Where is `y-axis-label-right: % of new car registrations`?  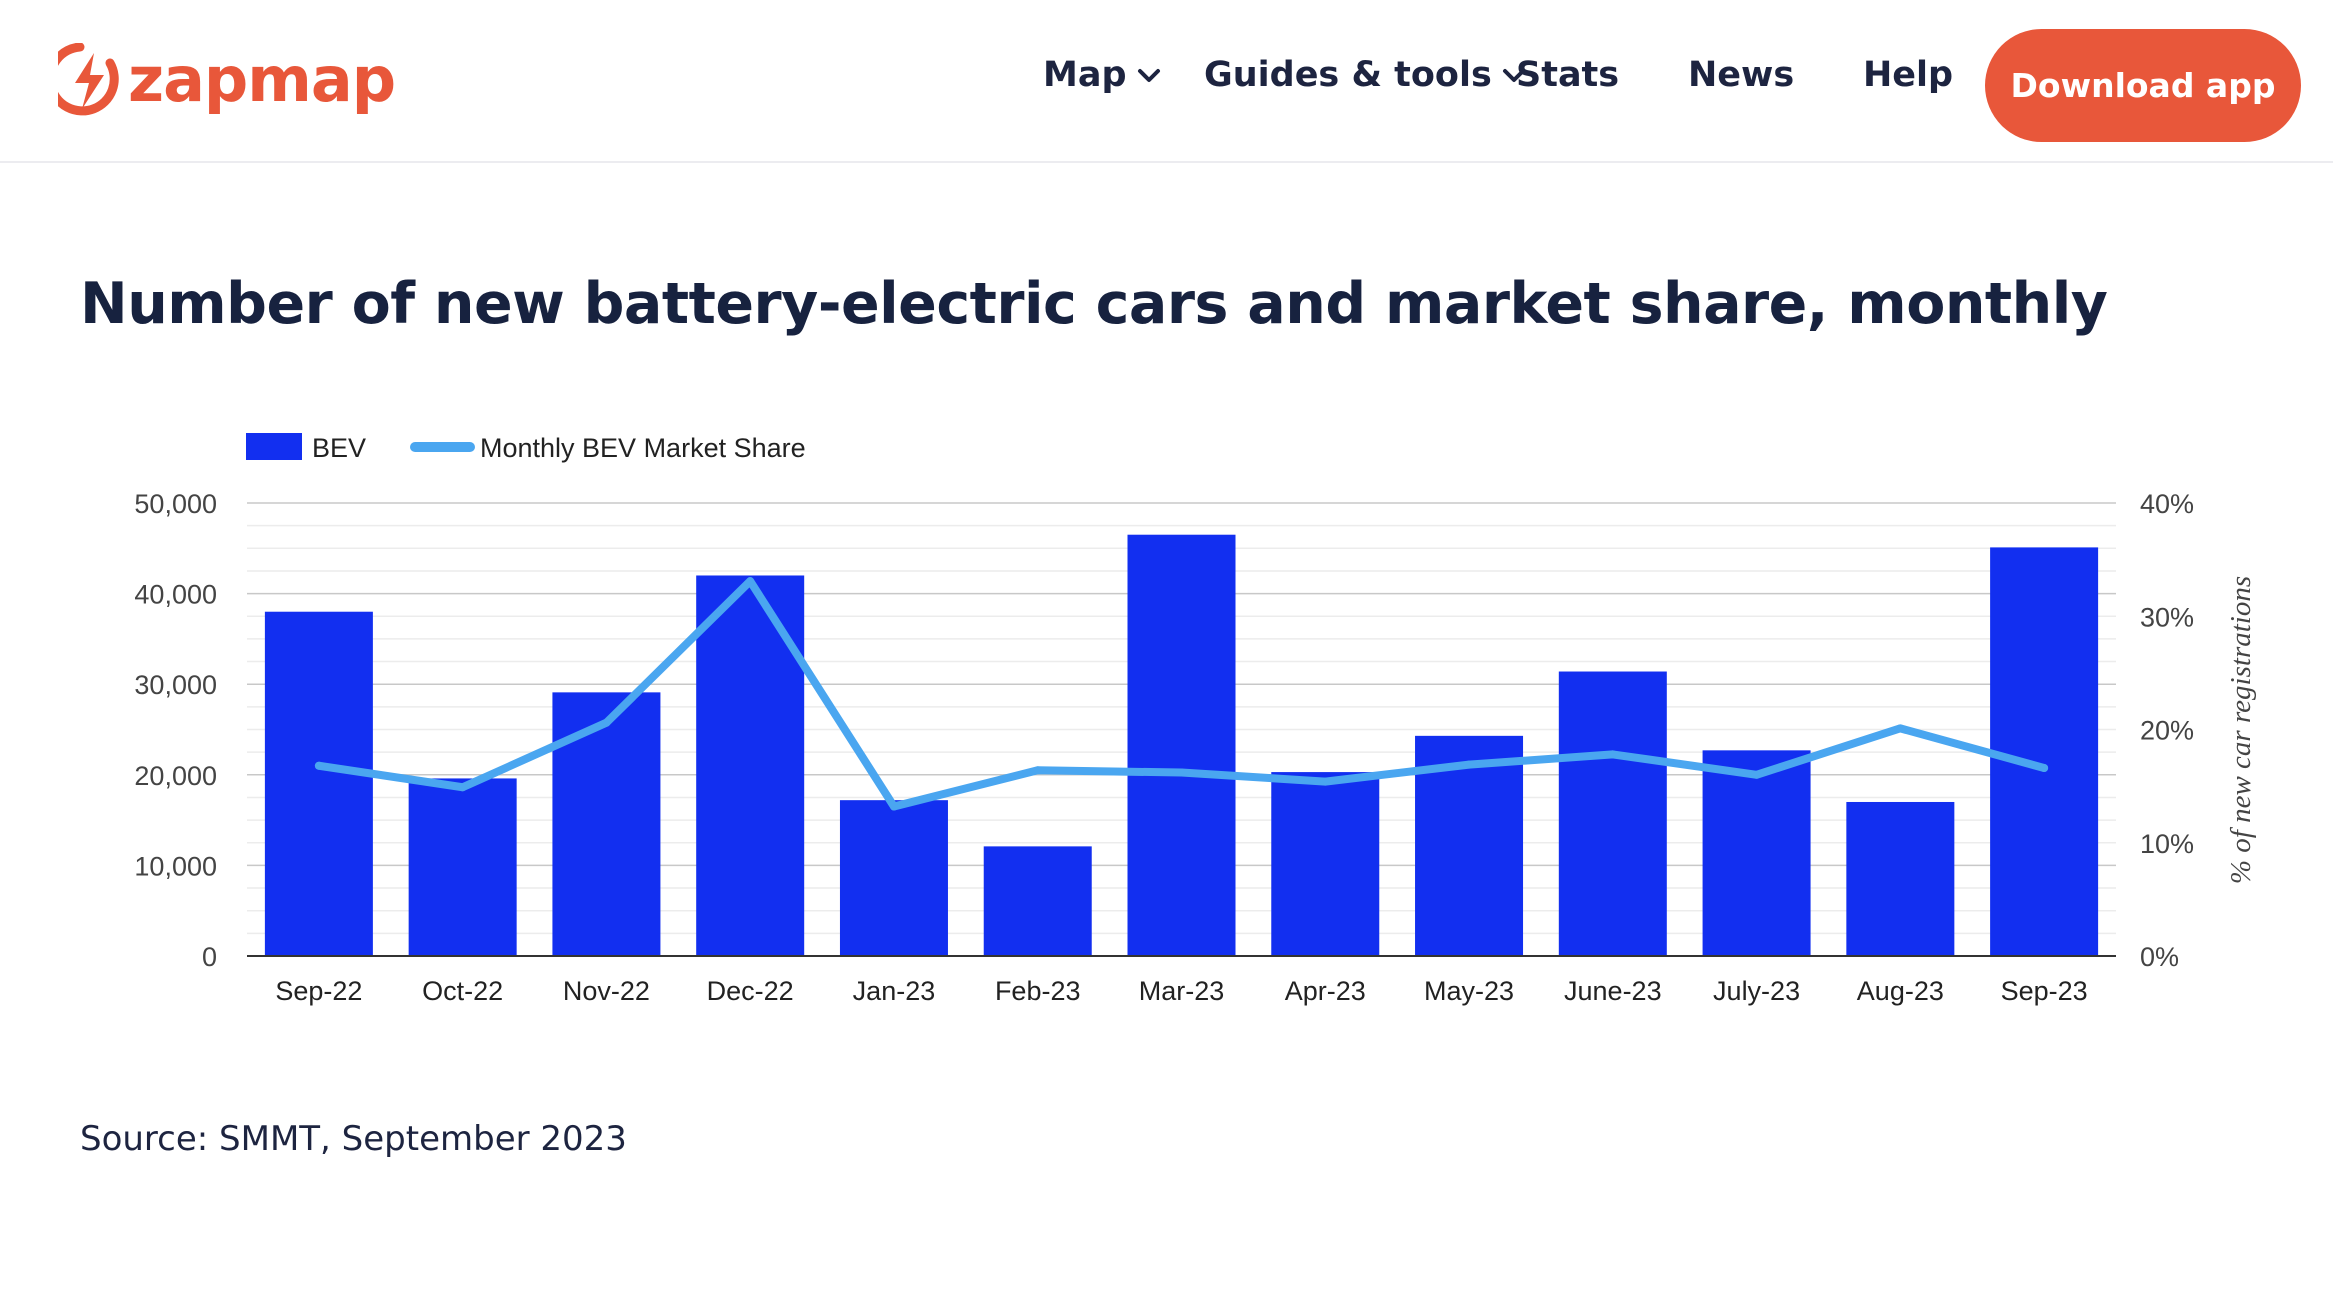
y-axis-label-right: % of new car registrations is located at coordinates (2241, 730).